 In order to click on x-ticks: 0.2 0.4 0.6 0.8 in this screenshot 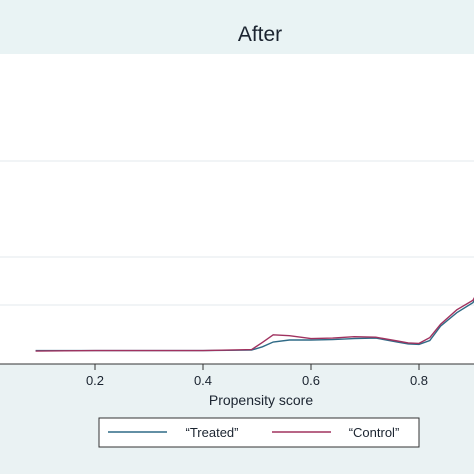, I will do `click(257, 376)`.